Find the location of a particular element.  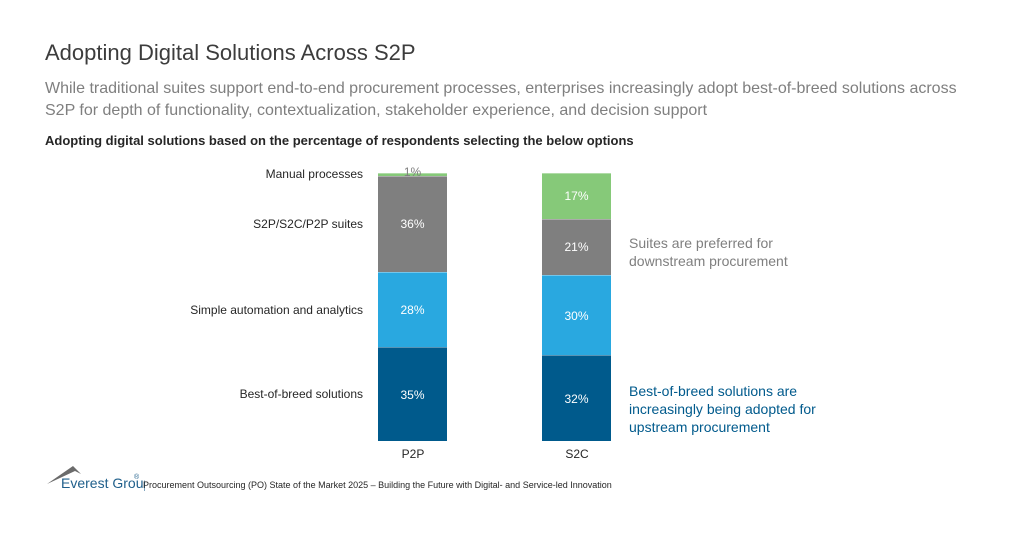

bar-segment: 21% is located at coordinates (576, 246).